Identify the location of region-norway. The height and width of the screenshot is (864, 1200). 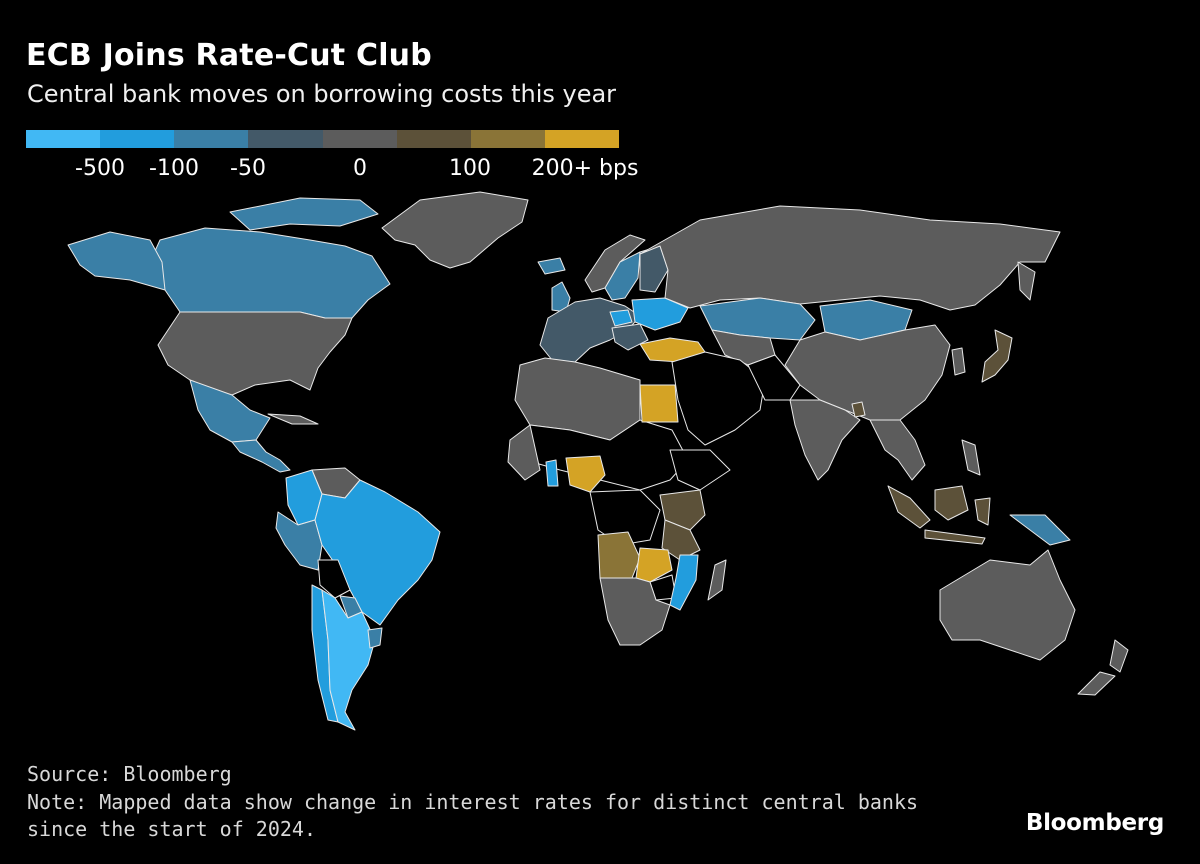
(615, 263).